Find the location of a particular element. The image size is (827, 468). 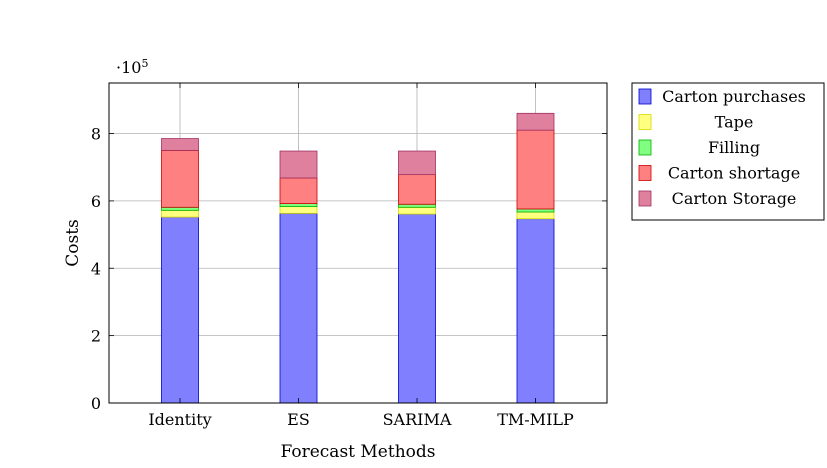

y-tick-label: 4 is located at coordinates (96, 268).